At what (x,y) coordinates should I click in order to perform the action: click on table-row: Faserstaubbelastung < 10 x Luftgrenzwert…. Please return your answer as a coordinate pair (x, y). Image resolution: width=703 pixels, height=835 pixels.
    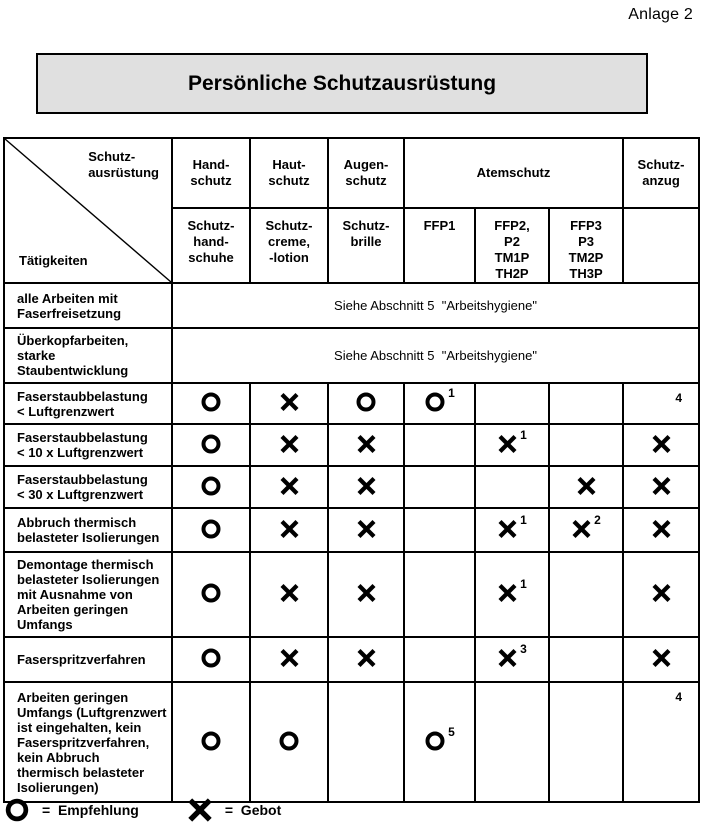
    Looking at the image, I should click on (352, 445).